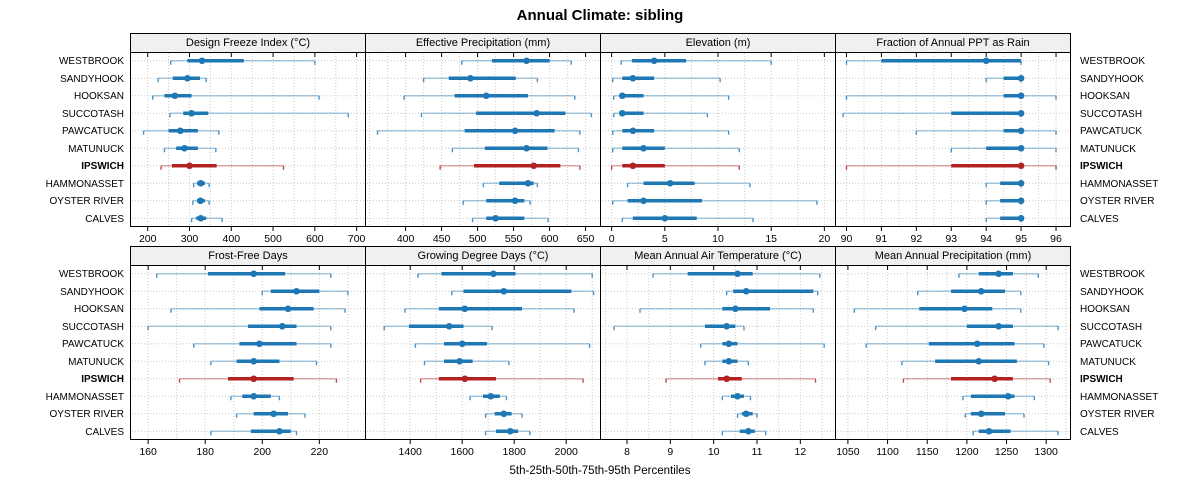  Describe the element at coordinates (483, 361) in the screenshot. I see `panel-plot-growing-degree-days: 1400 1600 1800 2000` at that location.